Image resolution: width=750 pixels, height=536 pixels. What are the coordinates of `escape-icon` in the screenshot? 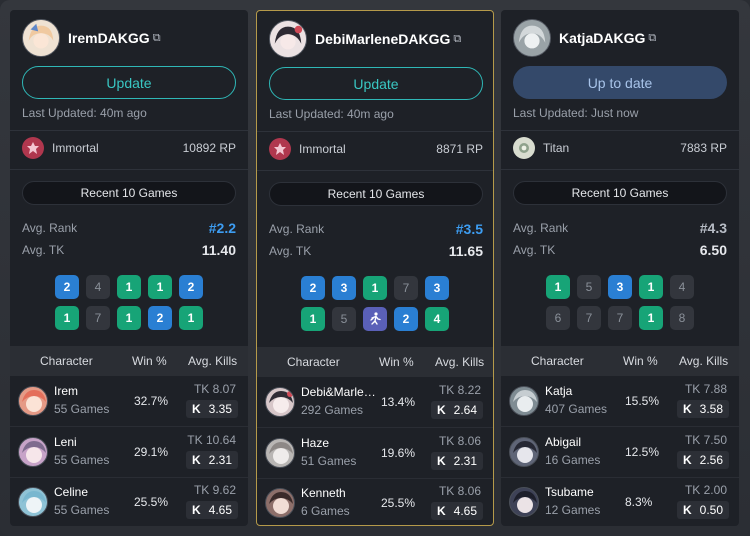 It's located at (375, 319).